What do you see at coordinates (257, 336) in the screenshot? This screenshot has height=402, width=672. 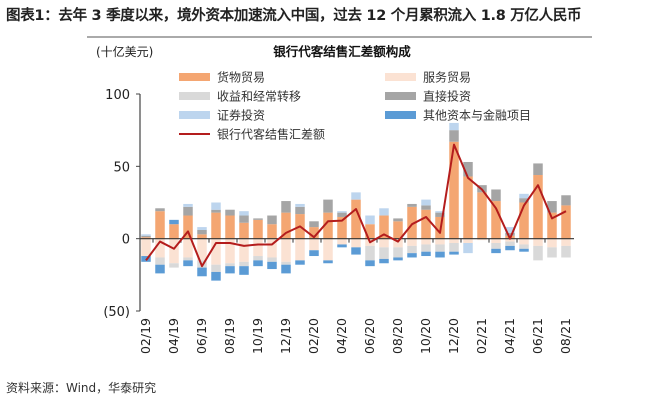 I see `x-tick-label: 10/19` at bounding box center [257, 336].